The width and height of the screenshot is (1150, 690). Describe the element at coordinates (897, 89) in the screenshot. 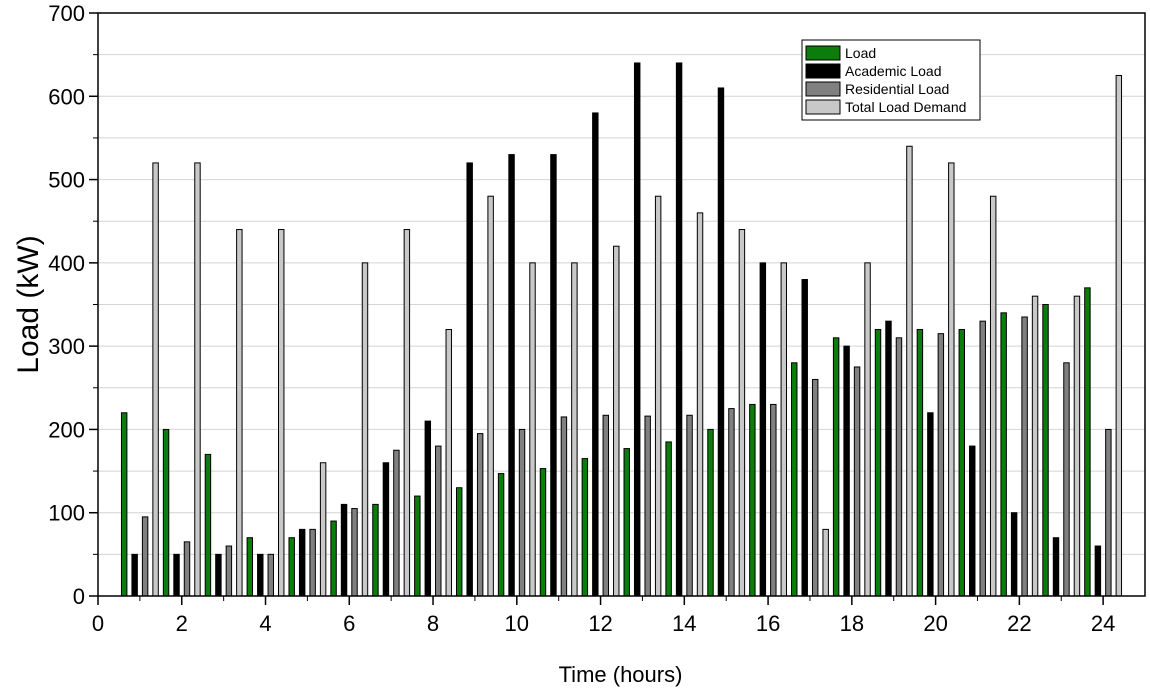

I see `legend-label: Residential Load` at that location.